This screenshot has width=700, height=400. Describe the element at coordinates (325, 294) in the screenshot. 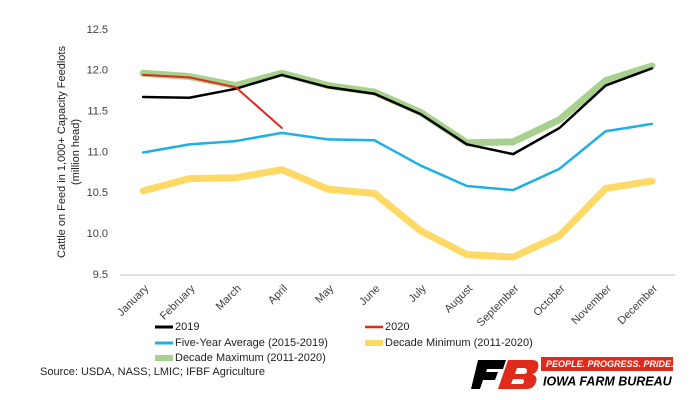

I see `x-tick-label: May` at that location.